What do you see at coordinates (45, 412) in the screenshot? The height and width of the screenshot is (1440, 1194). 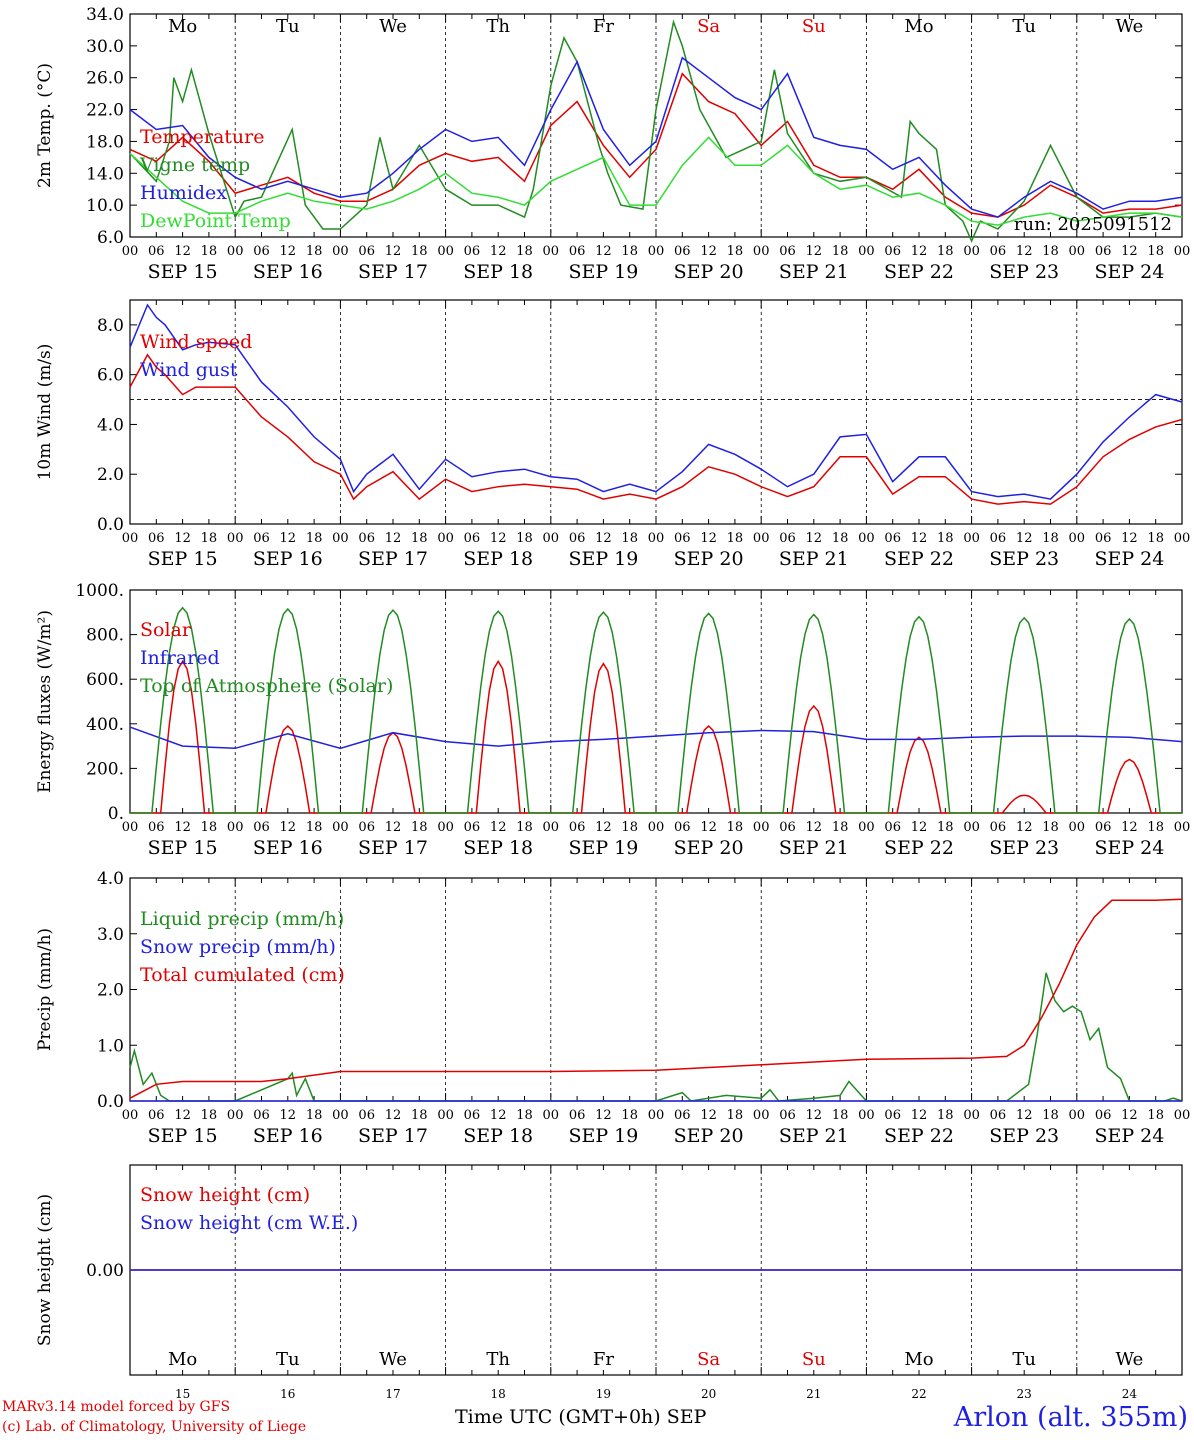 I see `y-axis-label: 10m Wind (m/s)` at bounding box center [45, 412].